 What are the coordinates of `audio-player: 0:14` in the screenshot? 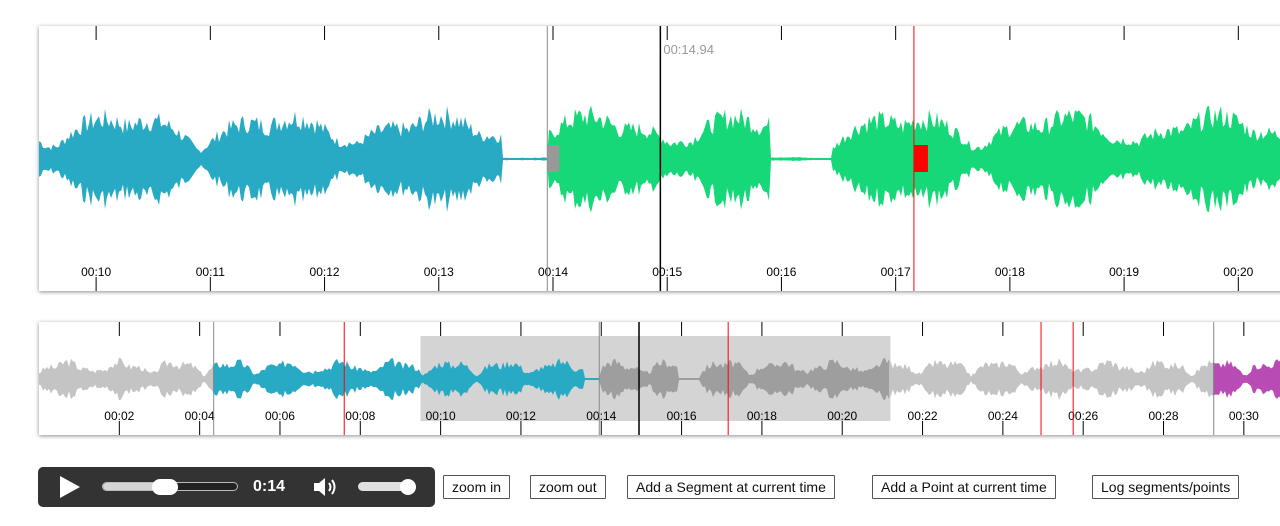 It's located at (236, 487).